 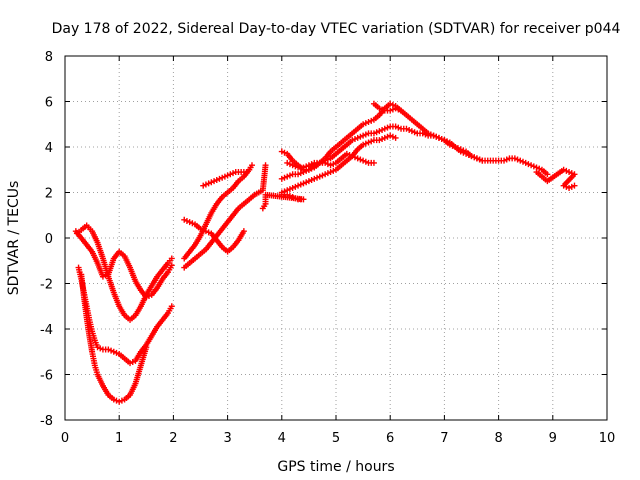 I want to click on x-tick-label: 0, so click(x=65, y=438).